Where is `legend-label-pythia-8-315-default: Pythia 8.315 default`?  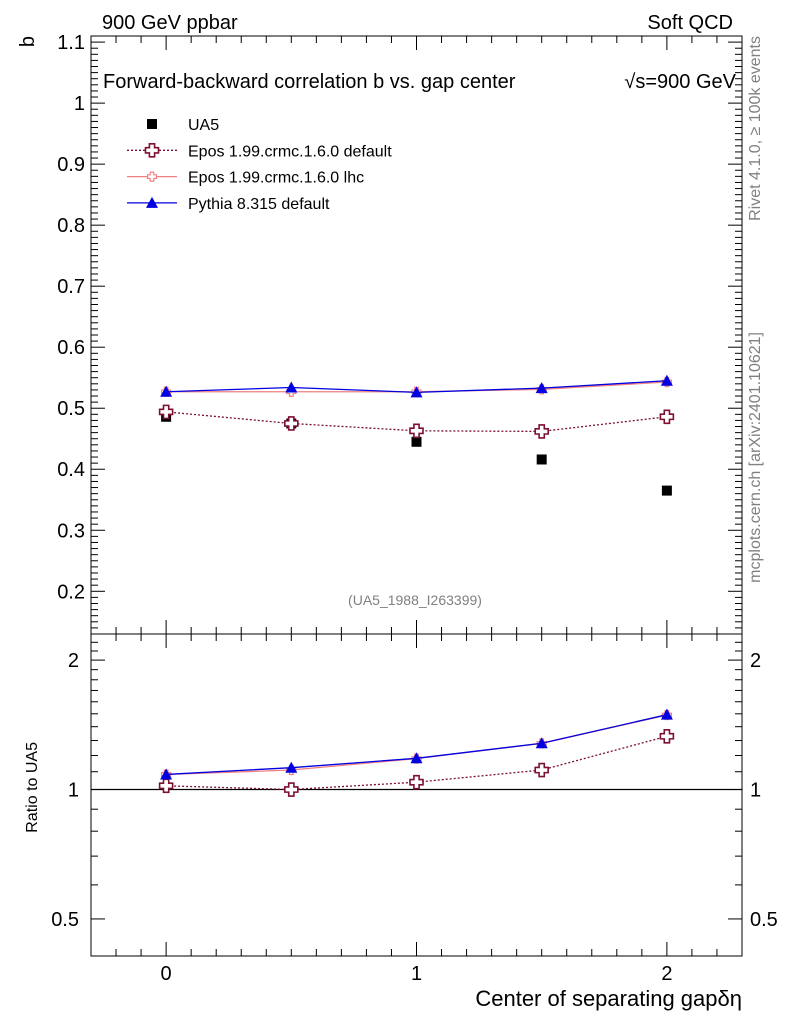
legend-label-pythia-8-315-default: Pythia 8.315 default is located at coordinates (259, 204).